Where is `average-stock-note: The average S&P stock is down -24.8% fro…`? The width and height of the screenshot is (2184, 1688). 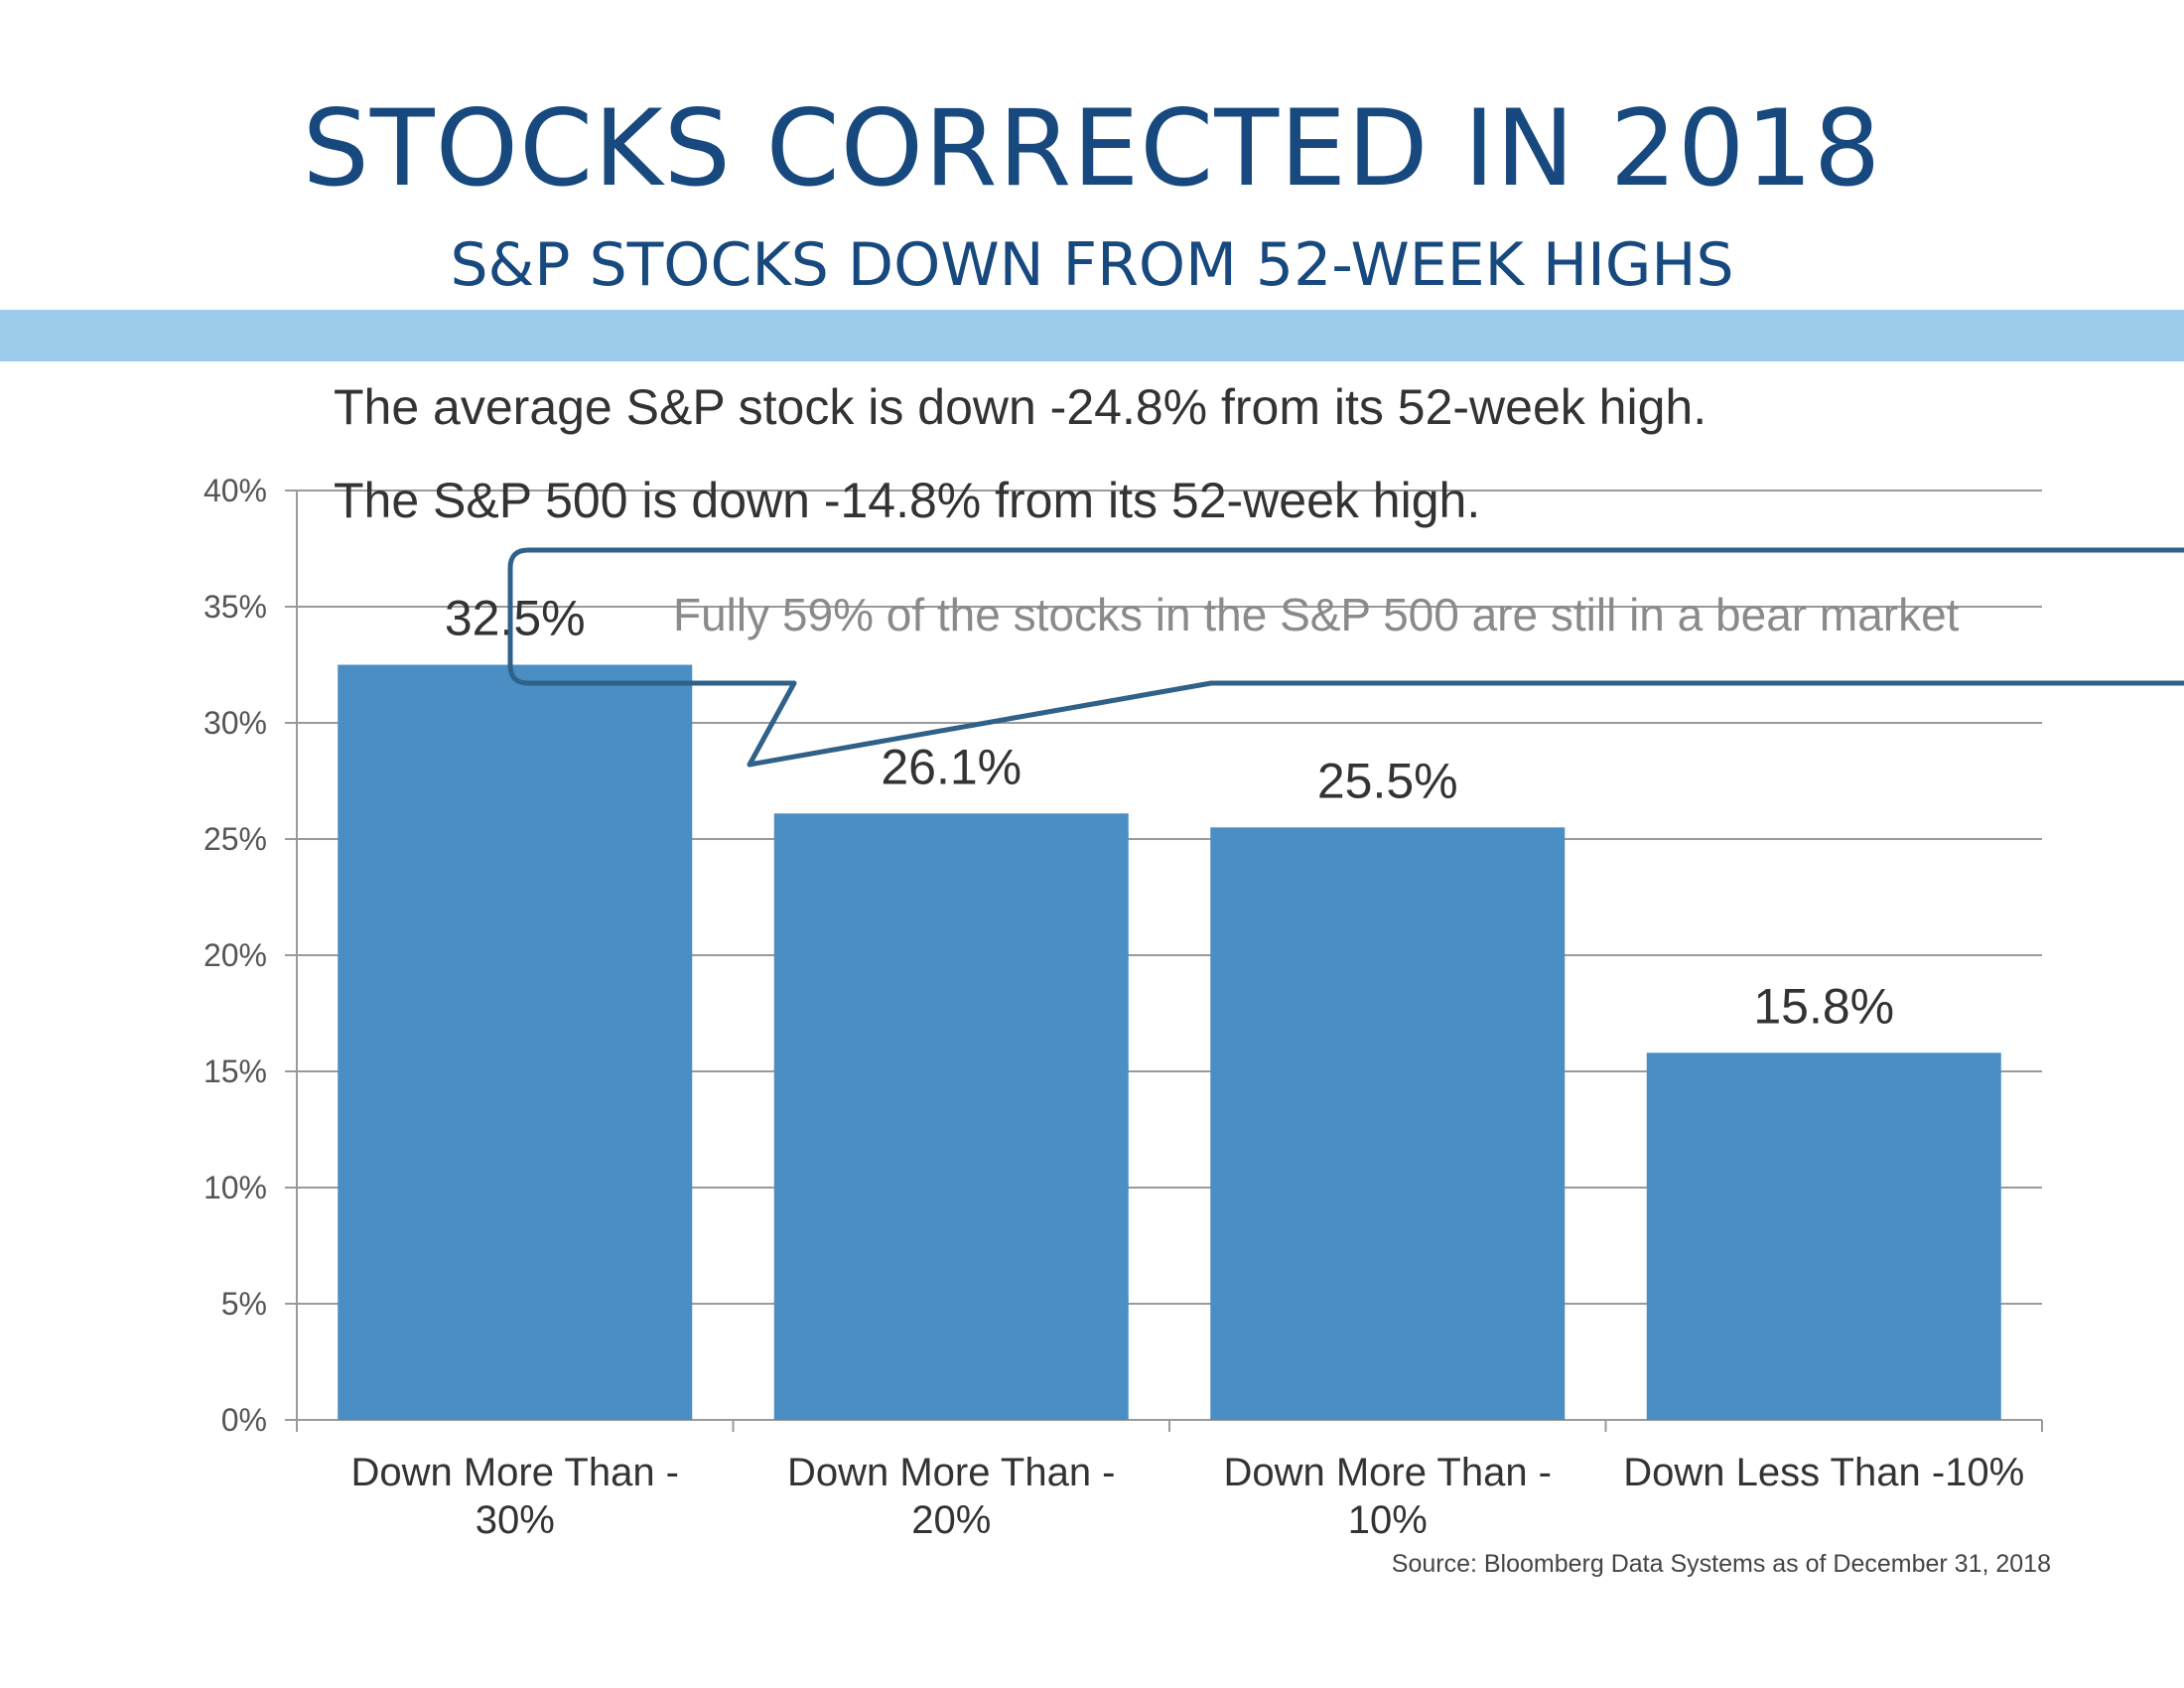 average-stock-note: The average S&P stock is down -24.8% fro… is located at coordinates (1020, 407).